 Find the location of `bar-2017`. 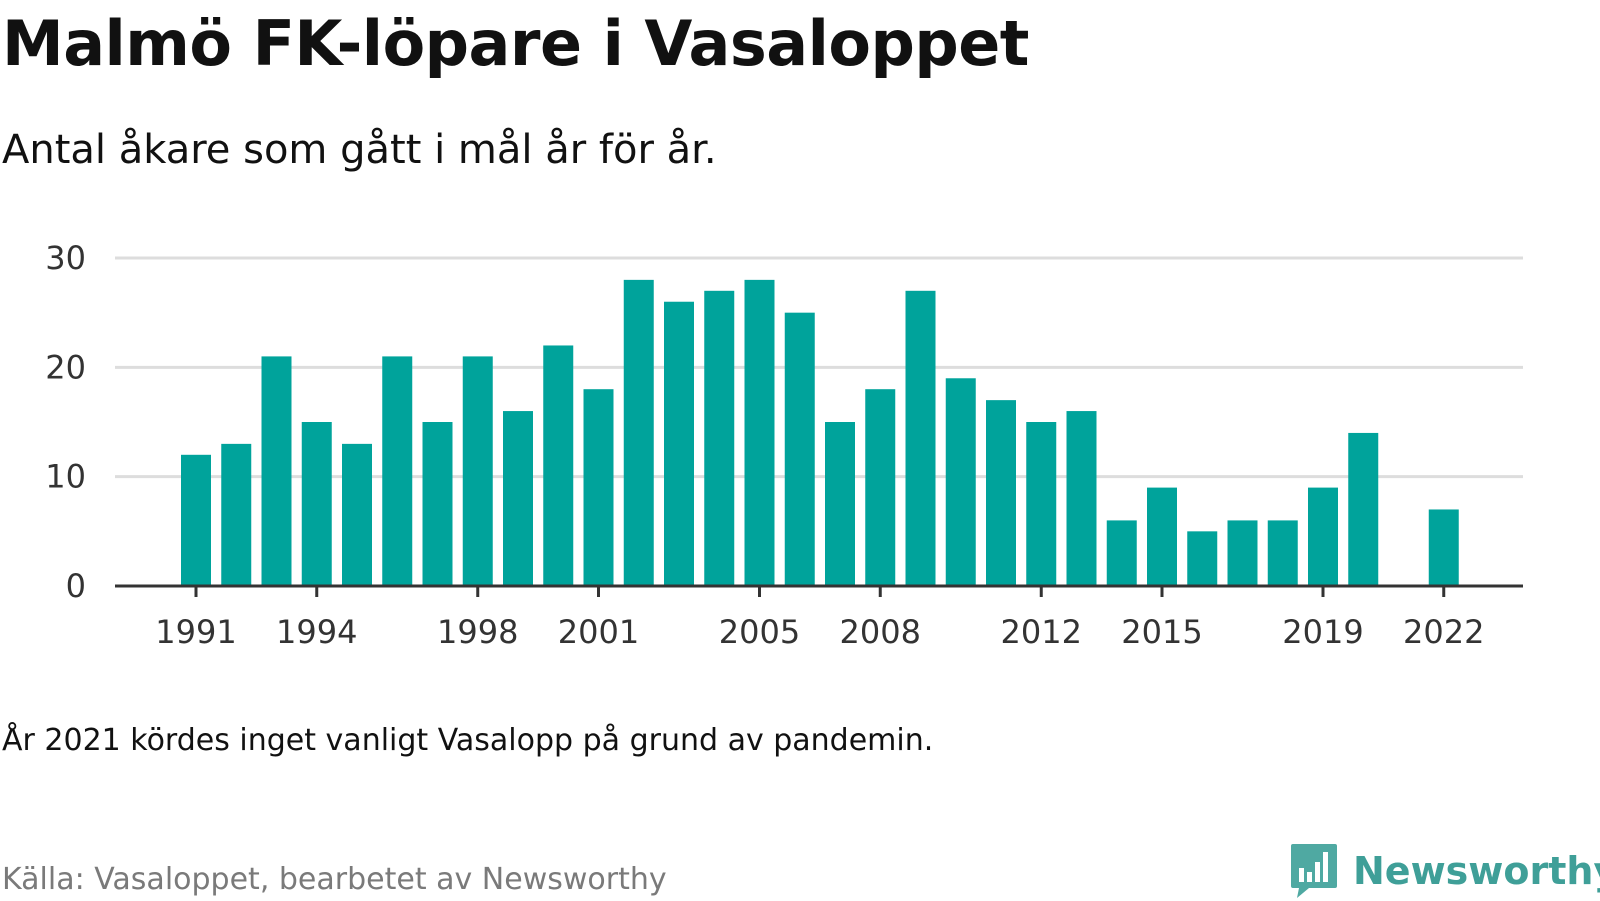

bar-2017 is located at coordinates (1242, 553).